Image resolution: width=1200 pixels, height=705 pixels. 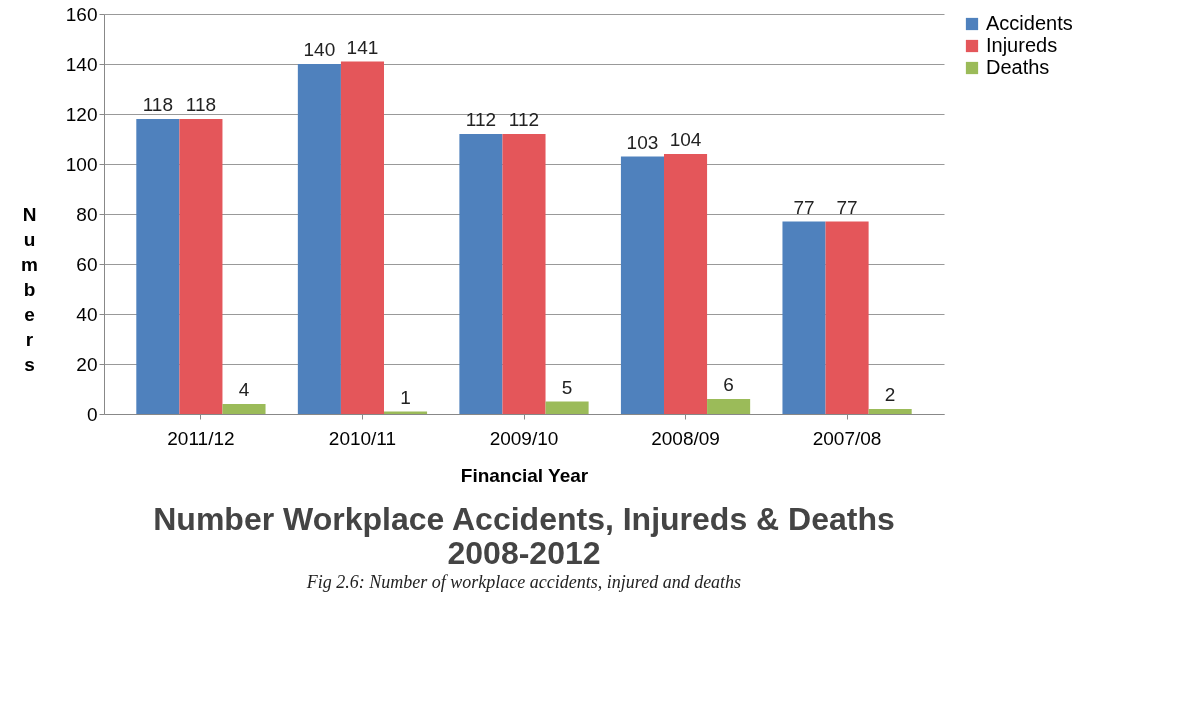 I want to click on data-label: 5, so click(x=567, y=387).